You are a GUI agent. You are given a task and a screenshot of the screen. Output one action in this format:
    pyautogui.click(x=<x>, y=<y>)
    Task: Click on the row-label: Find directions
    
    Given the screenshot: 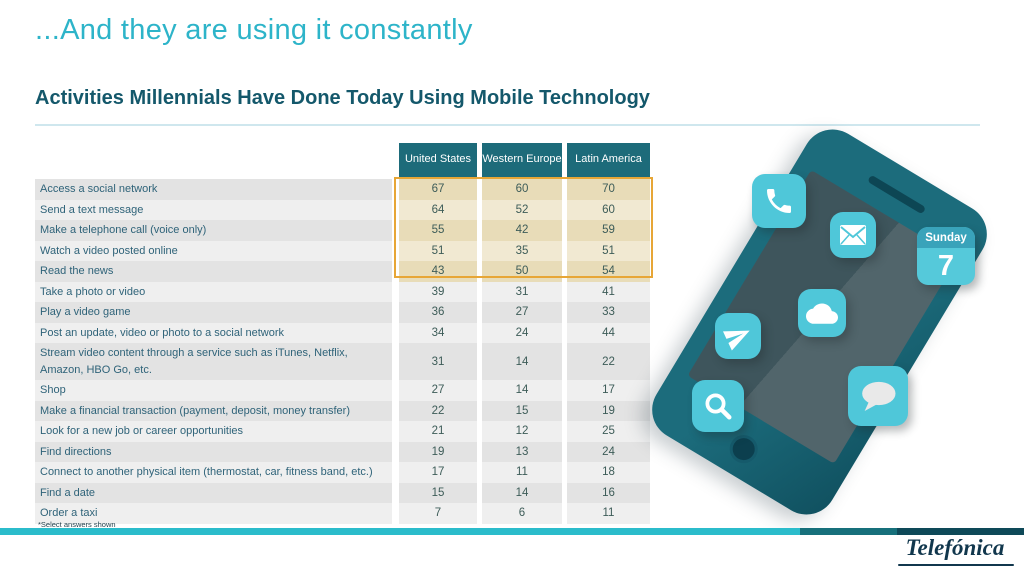 What is the action you would take?
    pyautogui.click(x=213, y=451)
    